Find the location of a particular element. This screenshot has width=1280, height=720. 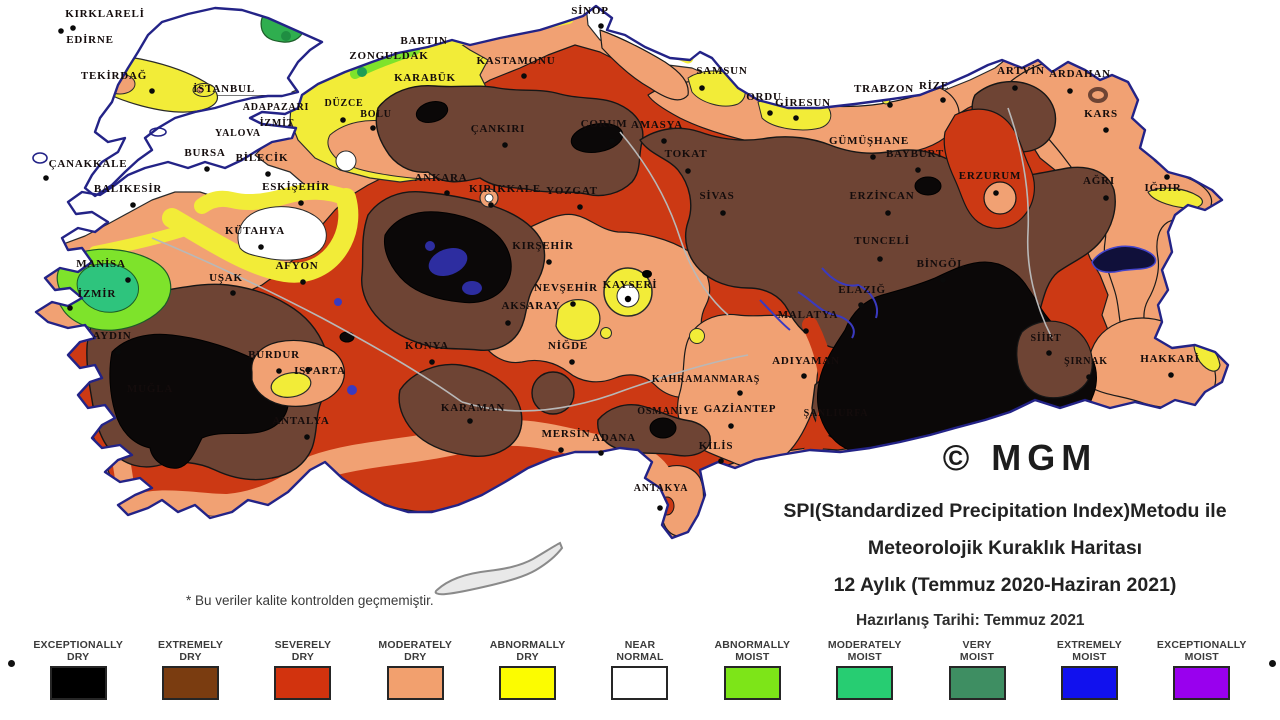

city-label: ADANA is located at coordinates (614, 438).